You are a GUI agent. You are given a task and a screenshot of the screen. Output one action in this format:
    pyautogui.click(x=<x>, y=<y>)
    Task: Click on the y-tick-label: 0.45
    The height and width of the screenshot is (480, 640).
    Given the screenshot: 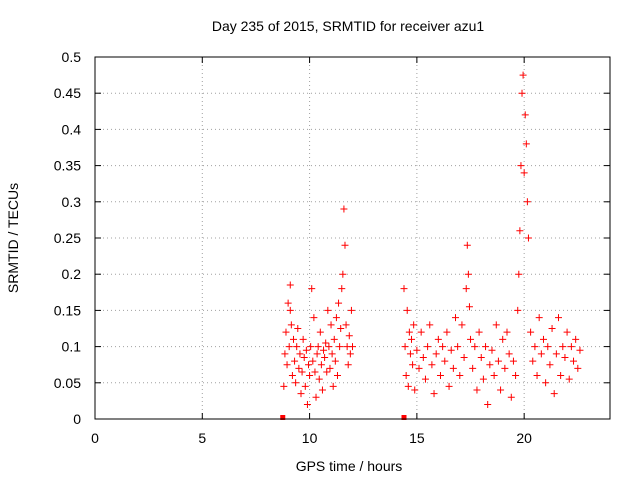 What is the action you would take?
    pyautogui.click(x=67, y=93)
    